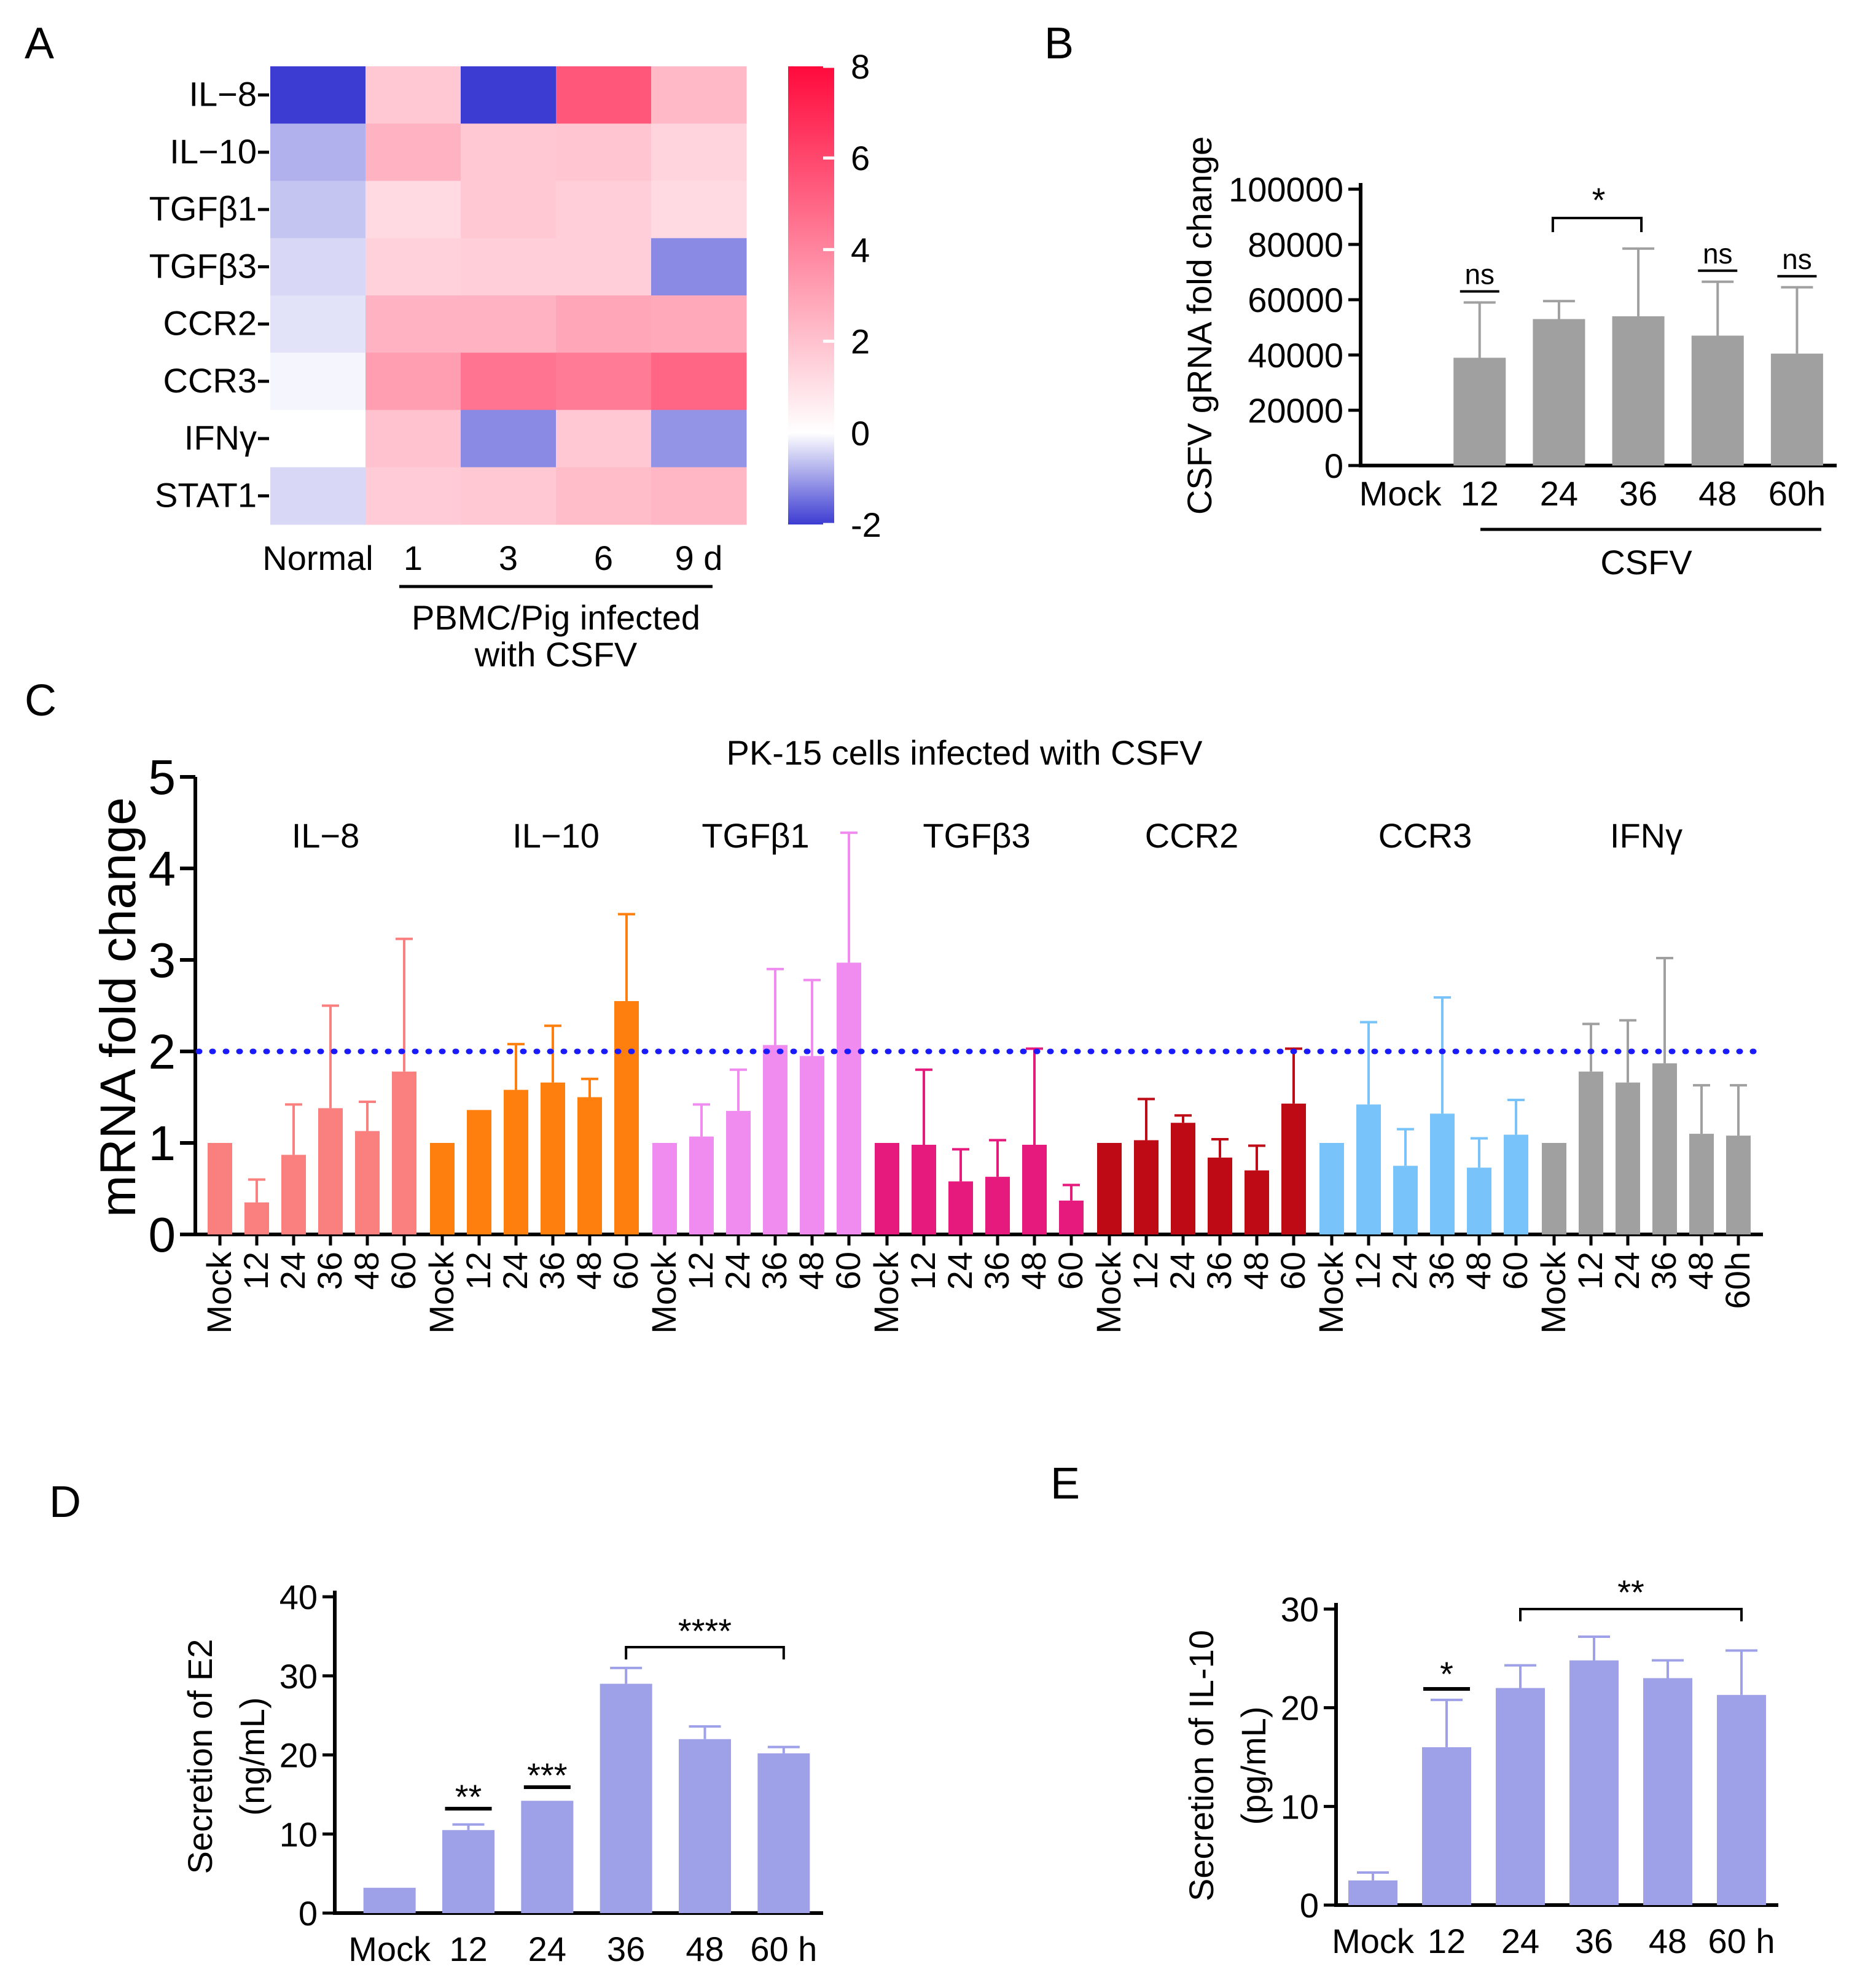  What do you see at coordinates (210, 380) in the screenshot?
I see `heatmap-row-label: CCR3` at bounding box center [210, 380].